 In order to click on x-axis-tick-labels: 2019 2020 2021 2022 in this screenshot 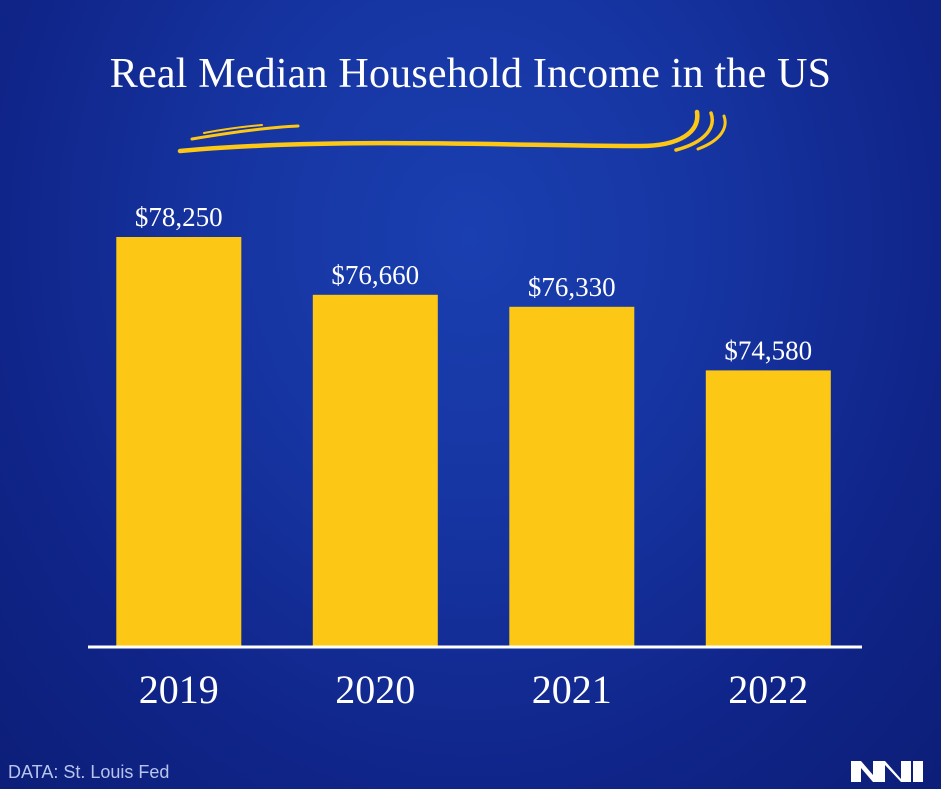, I will do `click(473, 689)`.